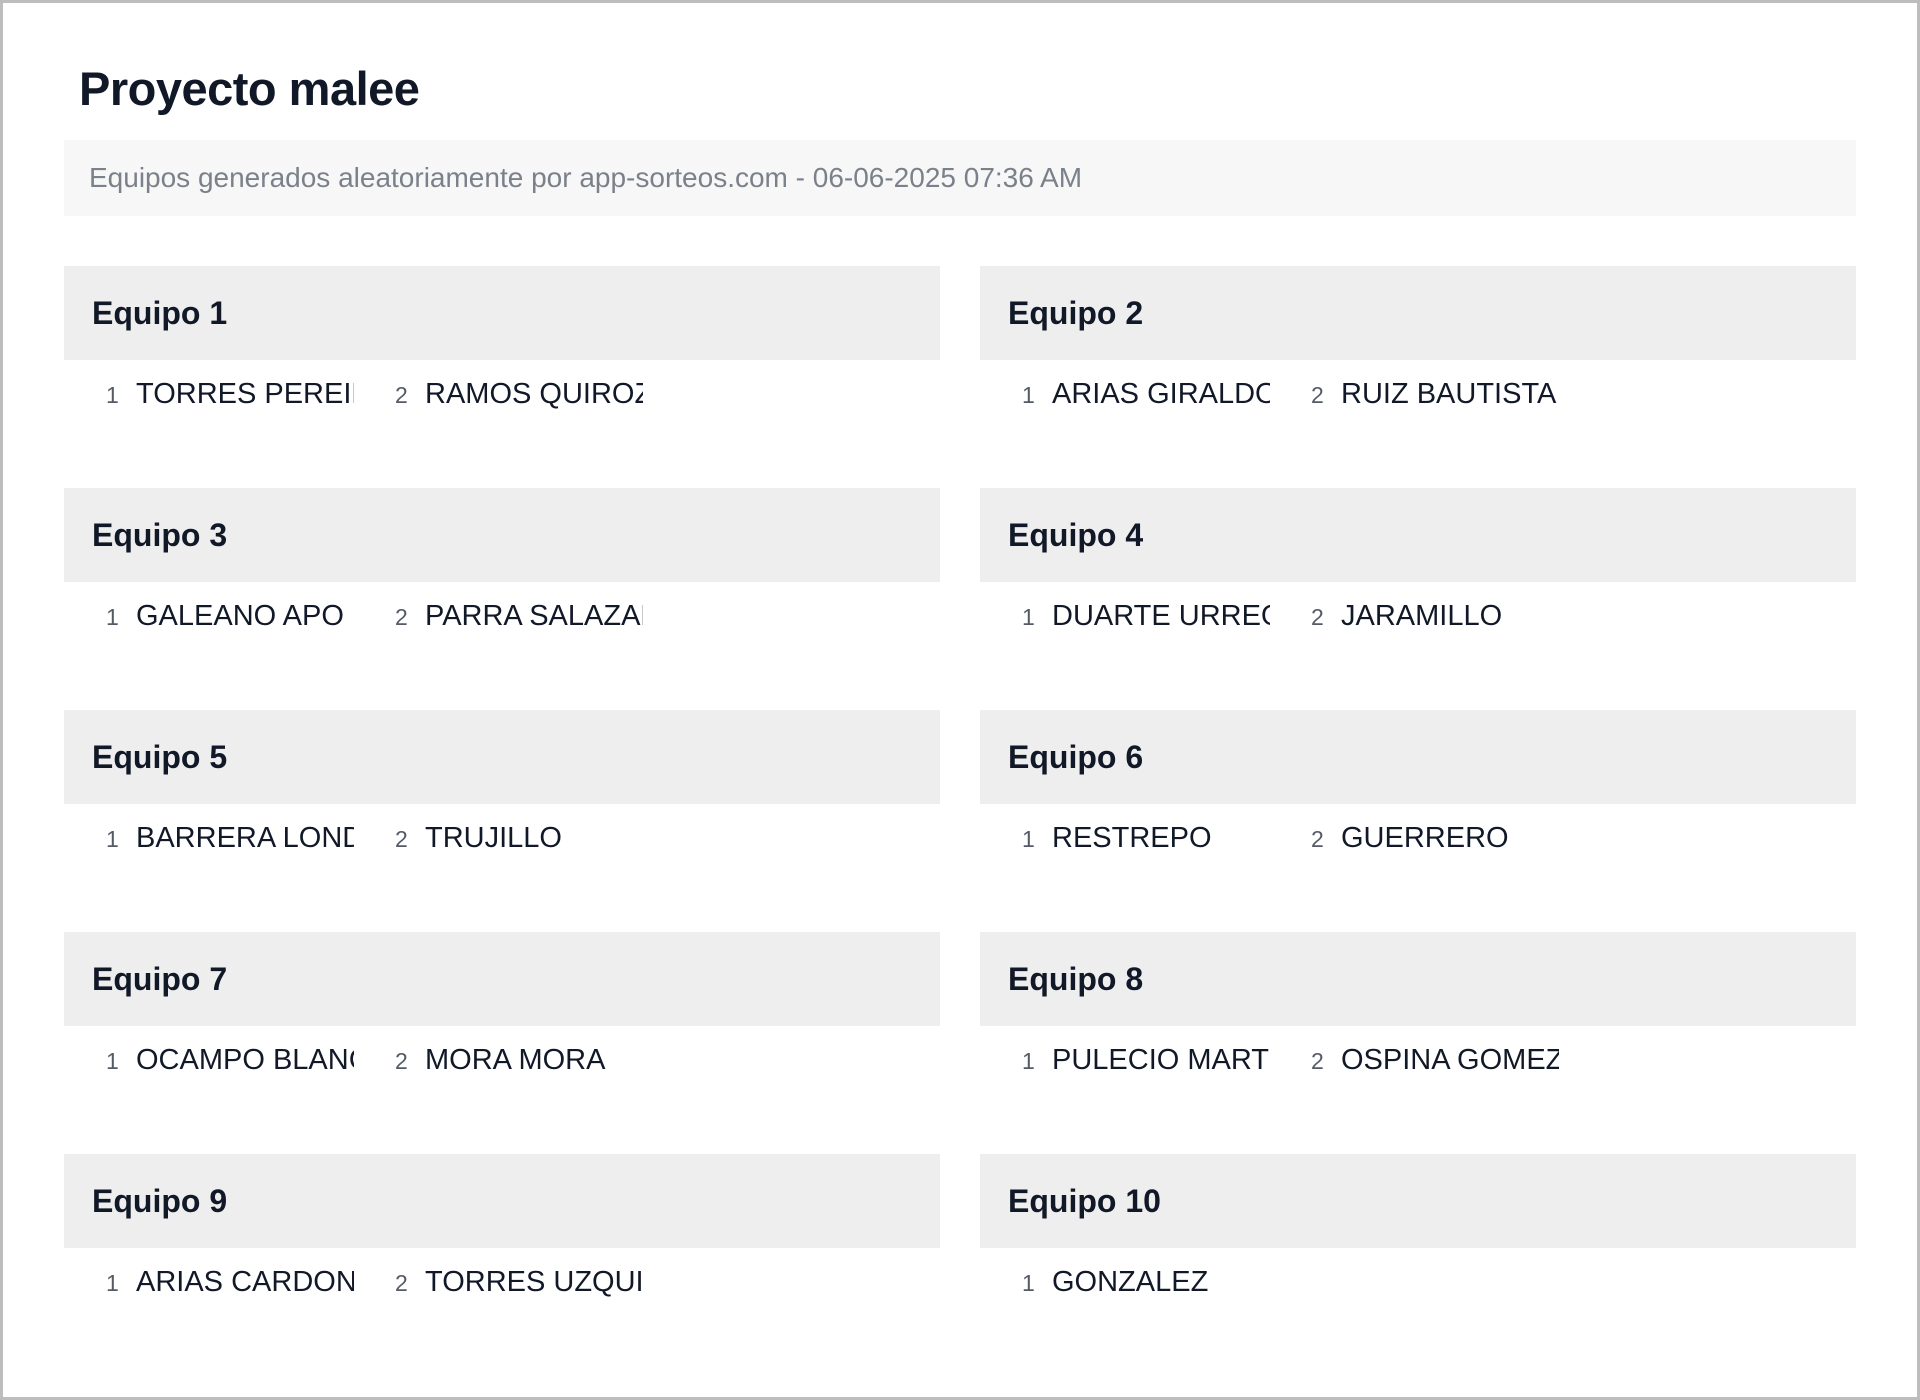 The height and width of the screenshot is (1400, 1920). I want to click on member-item: 1 BARRERA LONDOÑO, so click(250, 838).